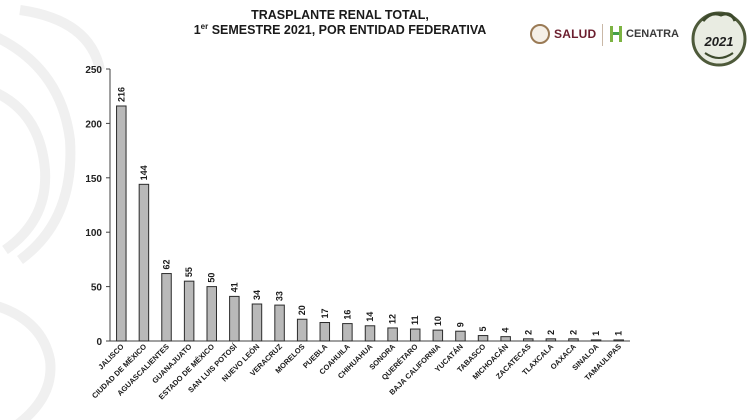  What do you see at coordinates (204, 26) in the screenshot?
I see `title-superscript: er` at bounding box center [204, 26].